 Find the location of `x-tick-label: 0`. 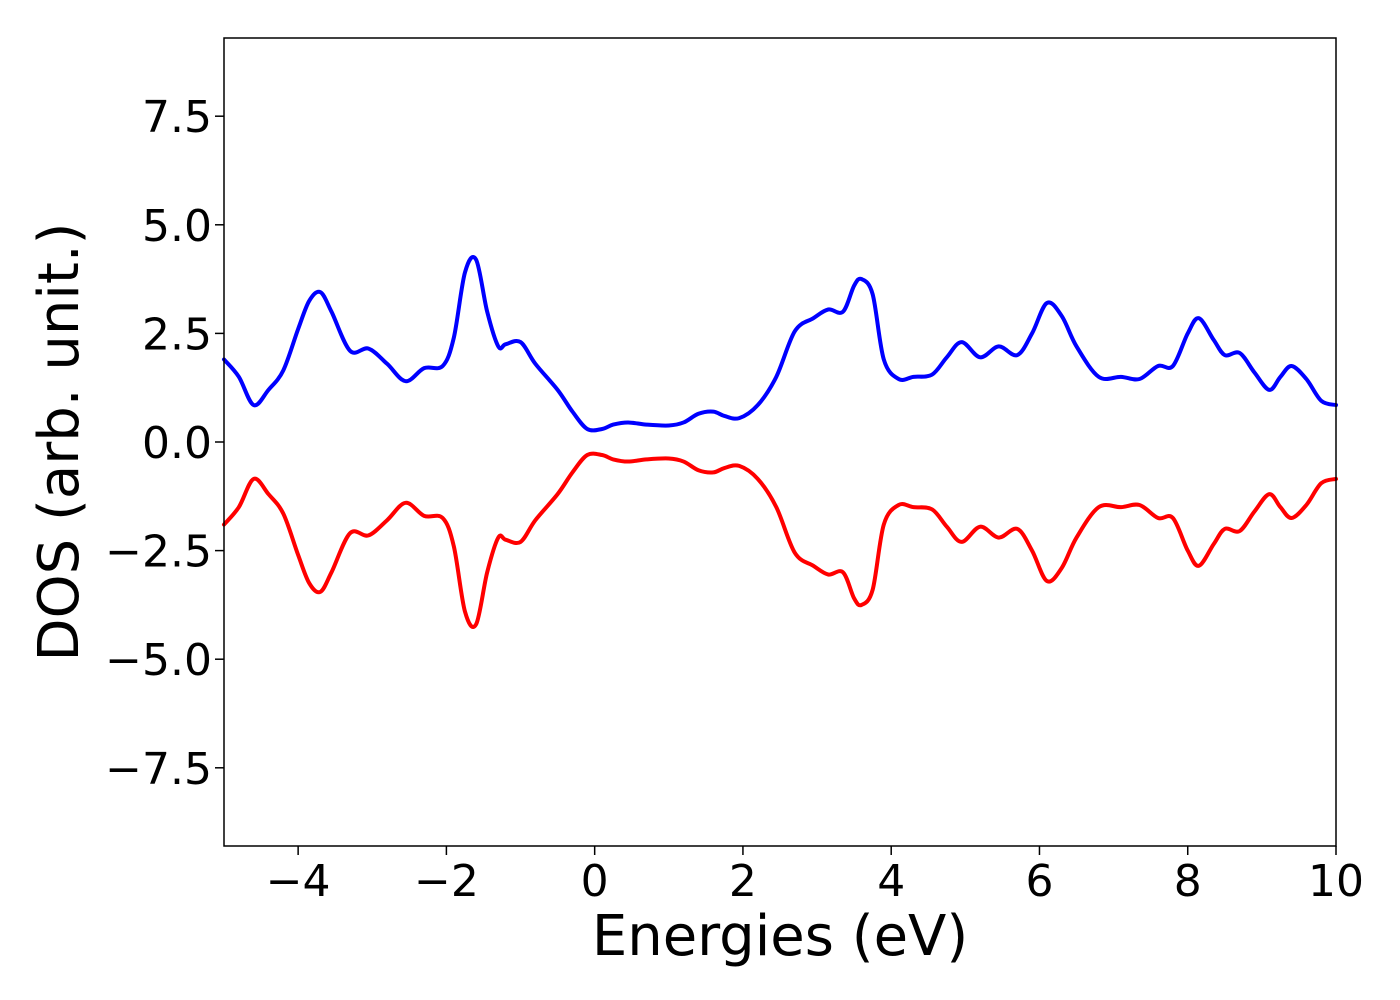

x-tick-label: 0 is located at coordinates (595, 881).